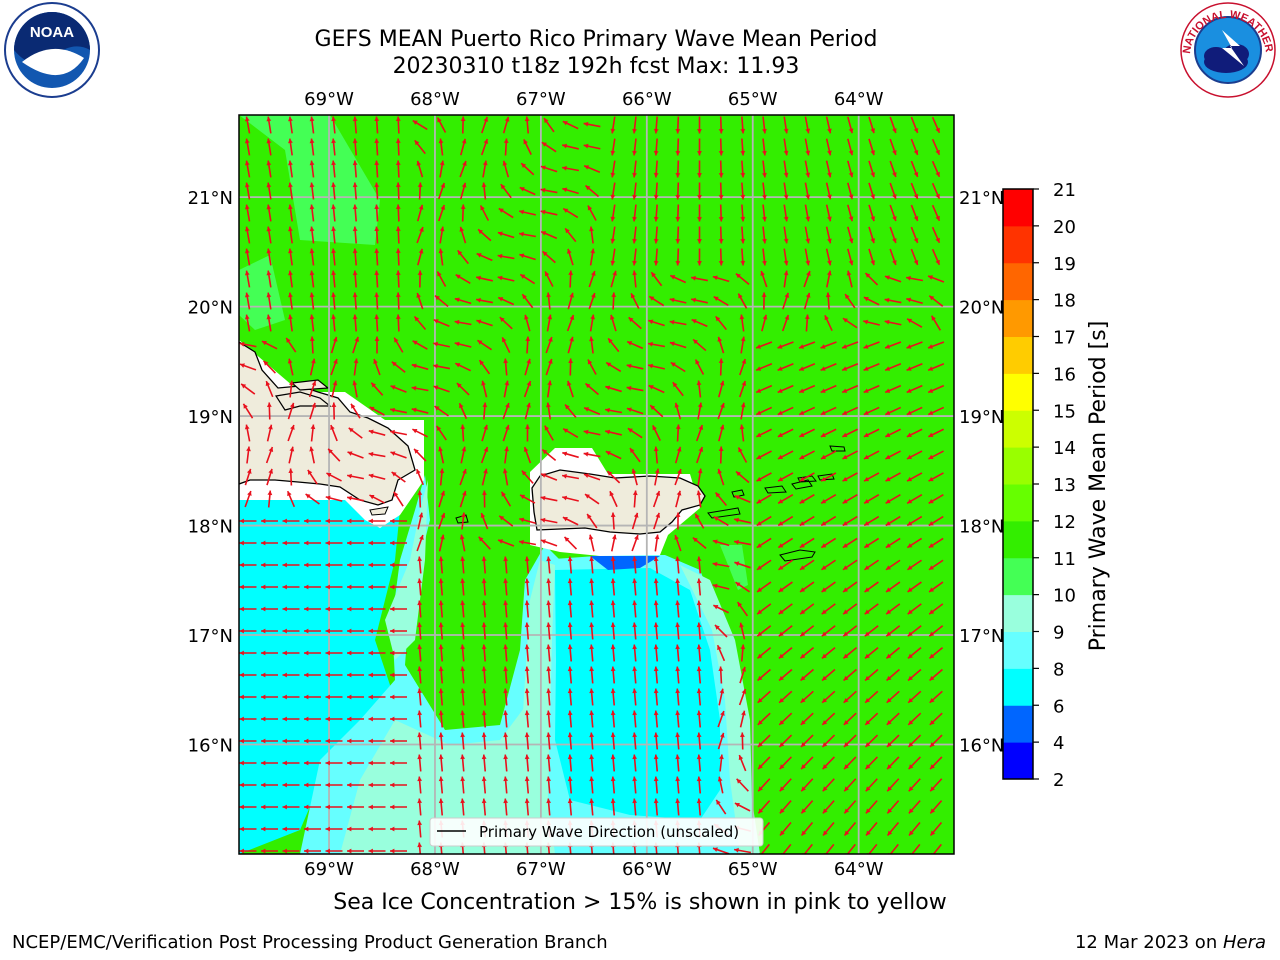  Describe the element at coordinates (1064, 264) in the screenshot. I see `colorbar-tick-label: 19` at that location.